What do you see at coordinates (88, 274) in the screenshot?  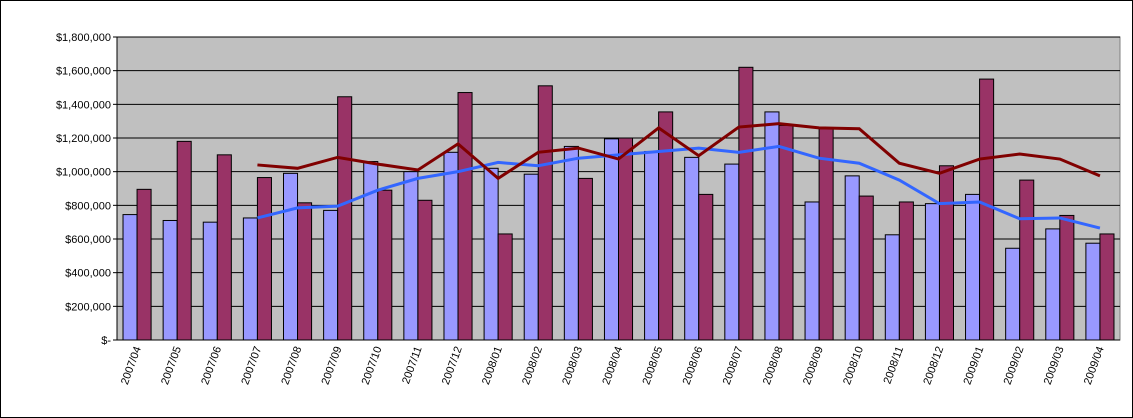 I see `y-tick-label: $400,000` at bounding box center [88, 274].